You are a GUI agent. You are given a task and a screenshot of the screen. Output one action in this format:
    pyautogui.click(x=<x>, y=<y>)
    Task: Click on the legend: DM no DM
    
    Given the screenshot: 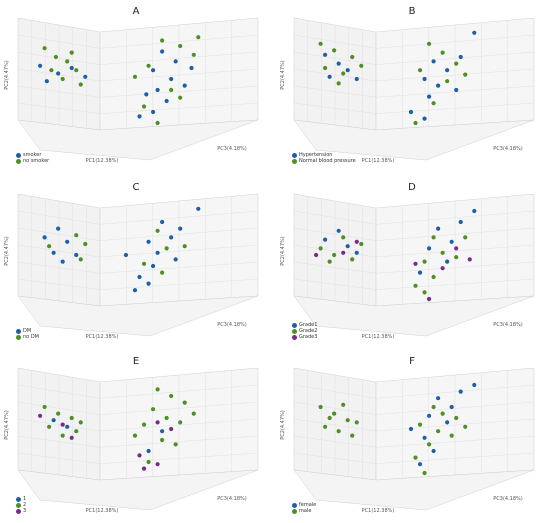 What is the action you would take?
    pyautogui.click(x=27, y=334)
    